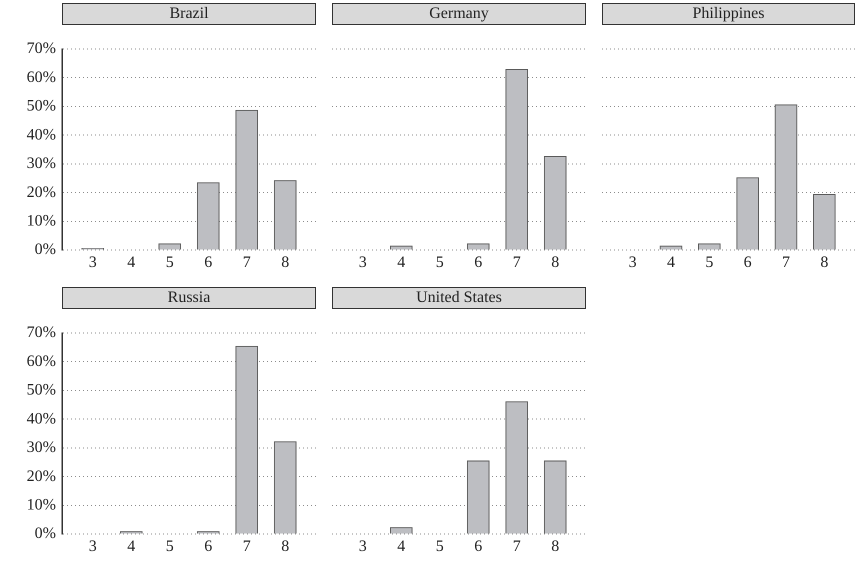  I want to click on chart-title: Russia, so click(189, 297).